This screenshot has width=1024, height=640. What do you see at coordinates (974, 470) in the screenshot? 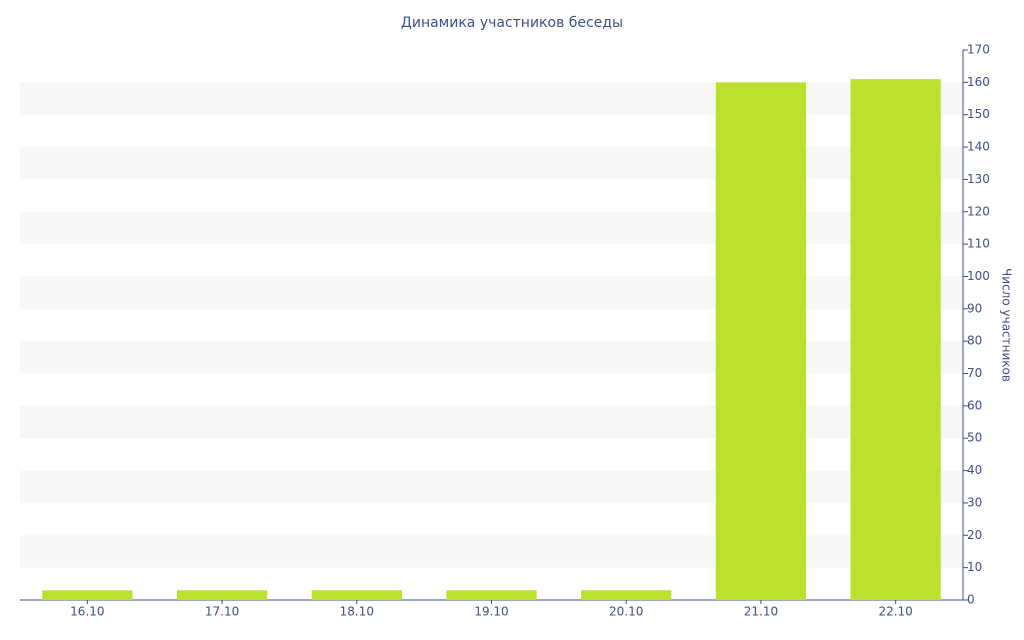
I see `y-tick-label: 40` at bounding box center [974, 470].